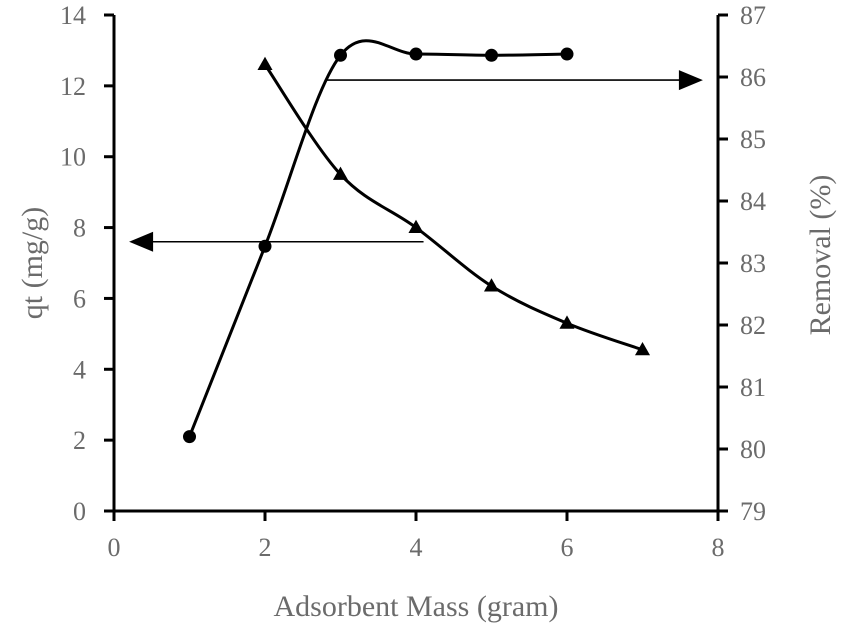 The height and width of the screenshot is (630, 842). I want to click on y-right-axis-title: Removal (%), so click(820, 255).